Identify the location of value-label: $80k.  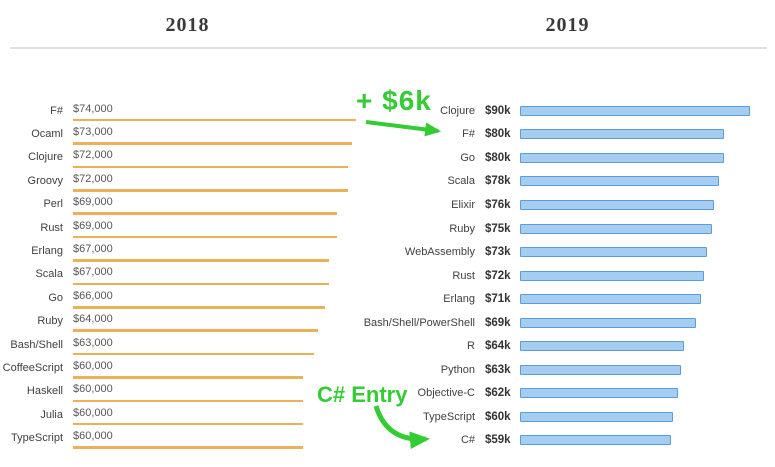
(498, 157).